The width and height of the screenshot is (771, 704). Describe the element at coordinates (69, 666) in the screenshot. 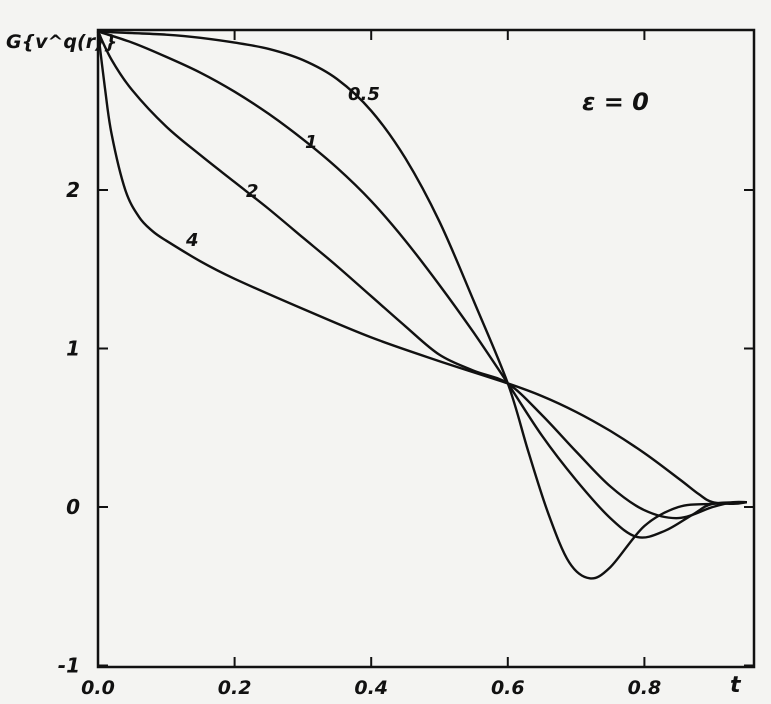

I see `y-tick-label: -1` at that location.